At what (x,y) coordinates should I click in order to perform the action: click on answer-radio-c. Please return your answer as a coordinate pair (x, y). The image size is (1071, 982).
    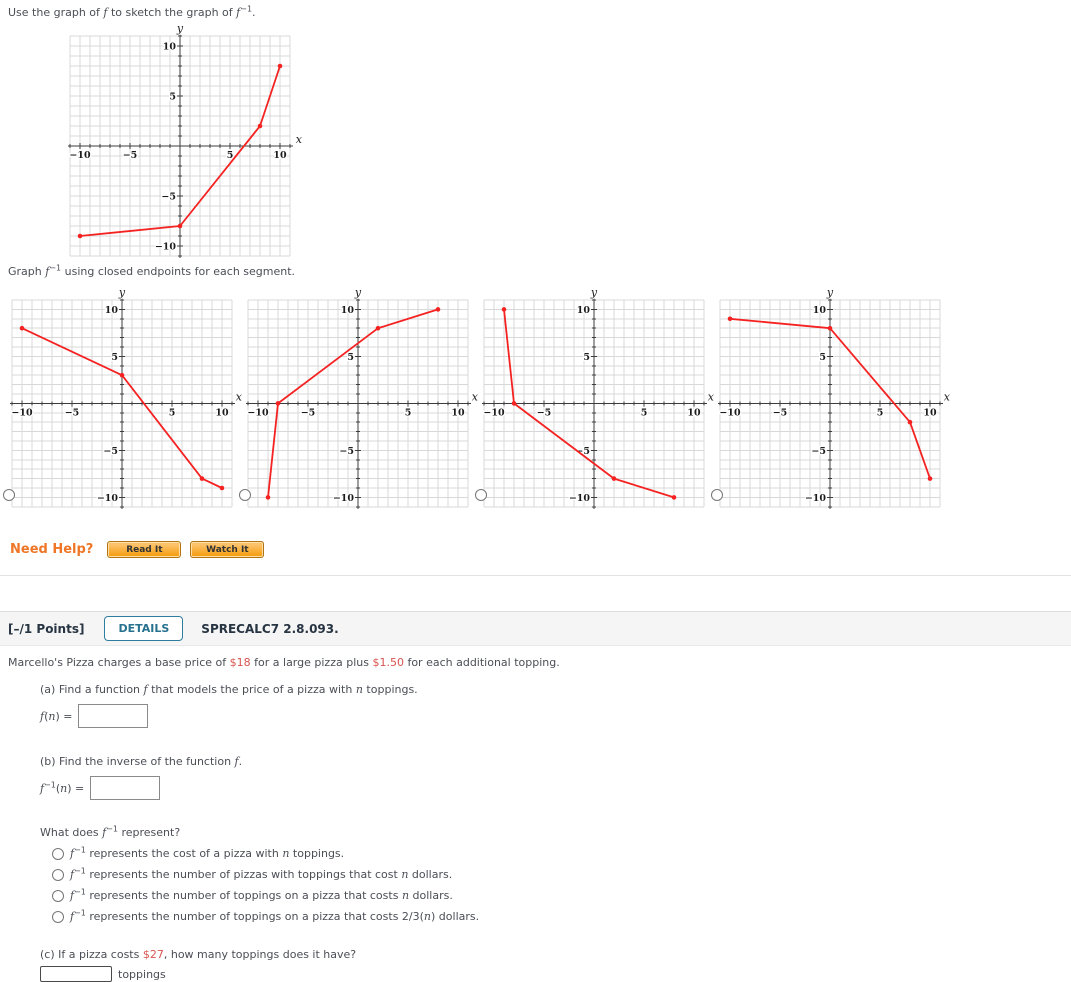
    Looking at the image, I should click on (481, 495).